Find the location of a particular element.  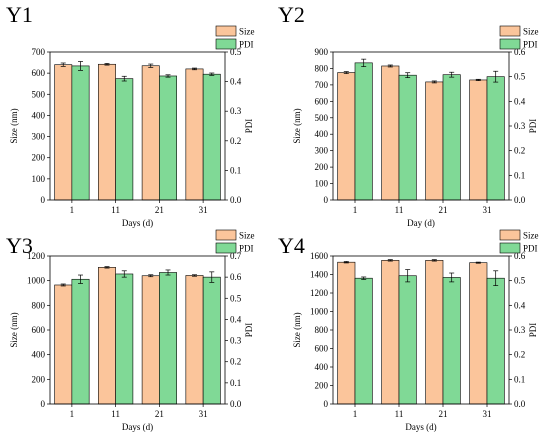

panel-title: Y2 is located at coordinates (291, 14).